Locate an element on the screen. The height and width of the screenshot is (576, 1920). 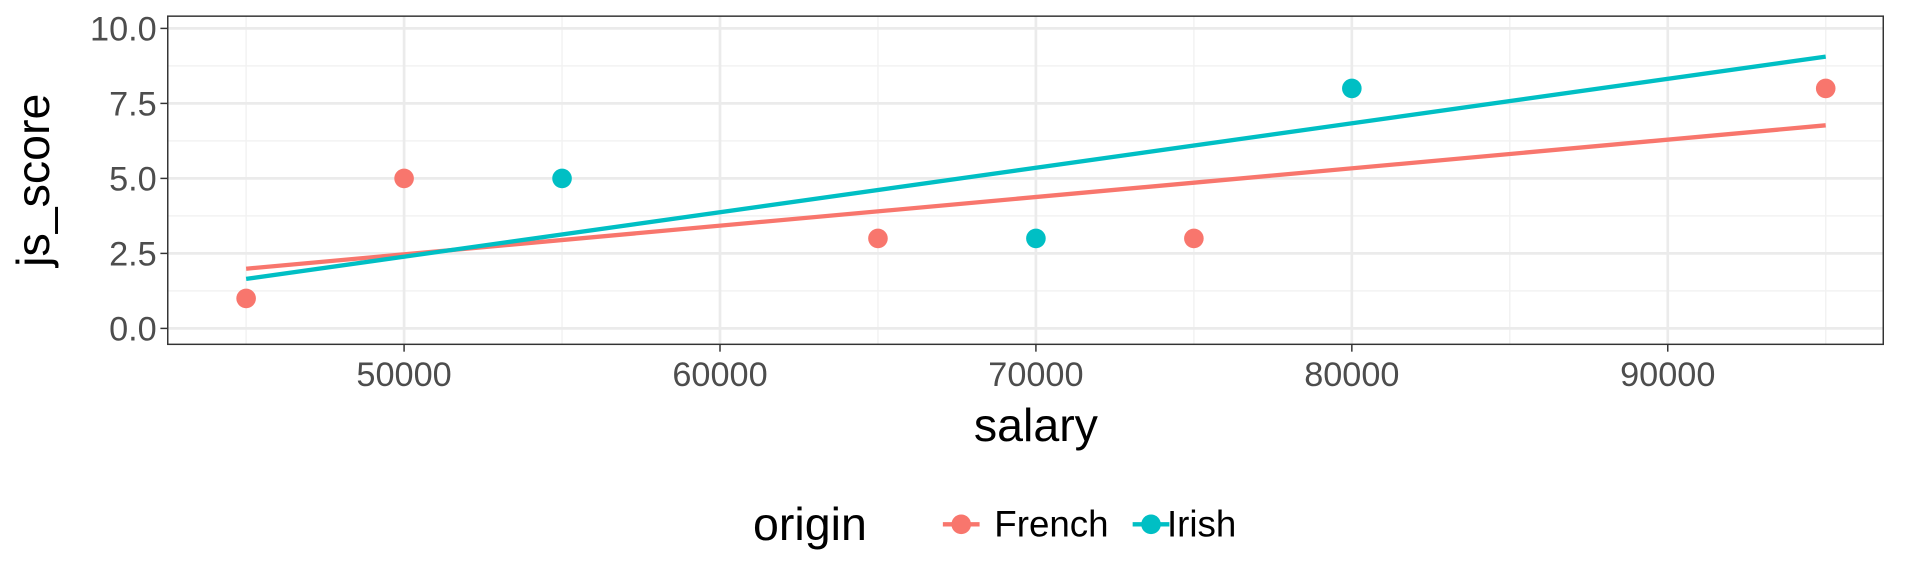
legend-item-irish: Irish is located at coordinates (1184, 524).